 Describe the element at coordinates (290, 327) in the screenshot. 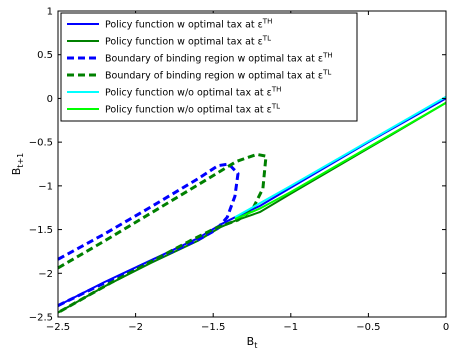

I see `x-tick-label: −1` at that location.